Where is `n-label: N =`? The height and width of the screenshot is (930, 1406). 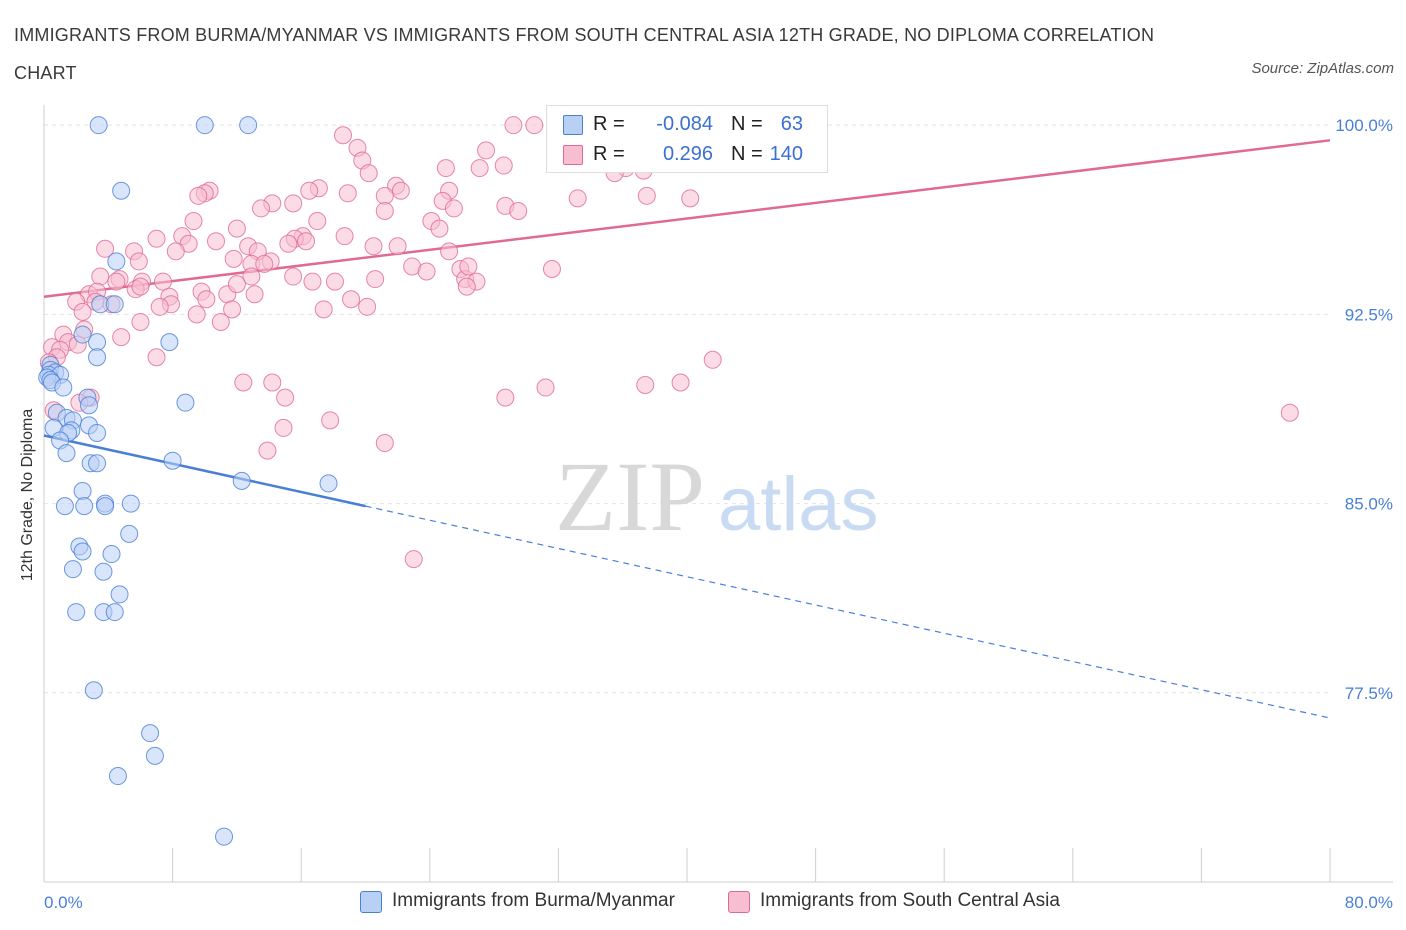
n-label: N = is located at coordinates (747, 154).